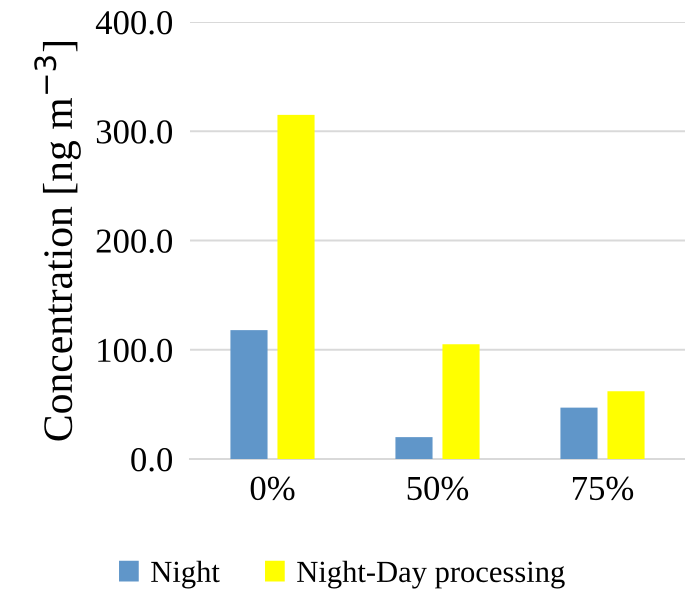  I want to click on legend-label: Night-Day processing, so click(431, 574).